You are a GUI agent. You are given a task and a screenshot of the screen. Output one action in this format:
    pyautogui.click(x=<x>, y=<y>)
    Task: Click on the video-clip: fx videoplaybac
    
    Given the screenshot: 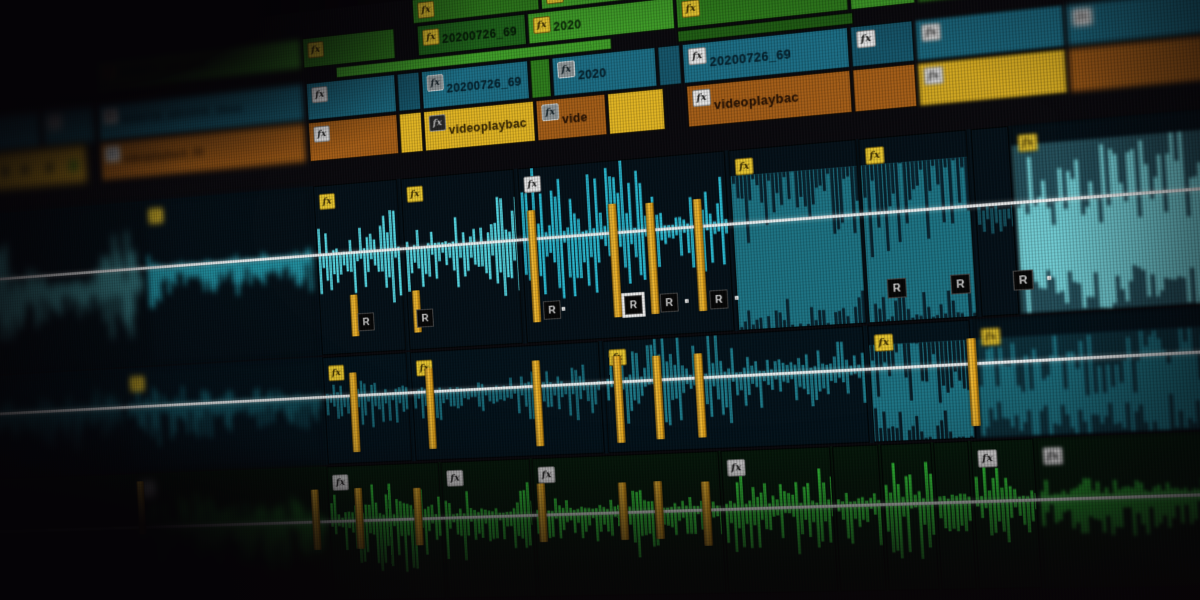 What is the action you would take?
    pyautogui.click(x=479, y=126)
    